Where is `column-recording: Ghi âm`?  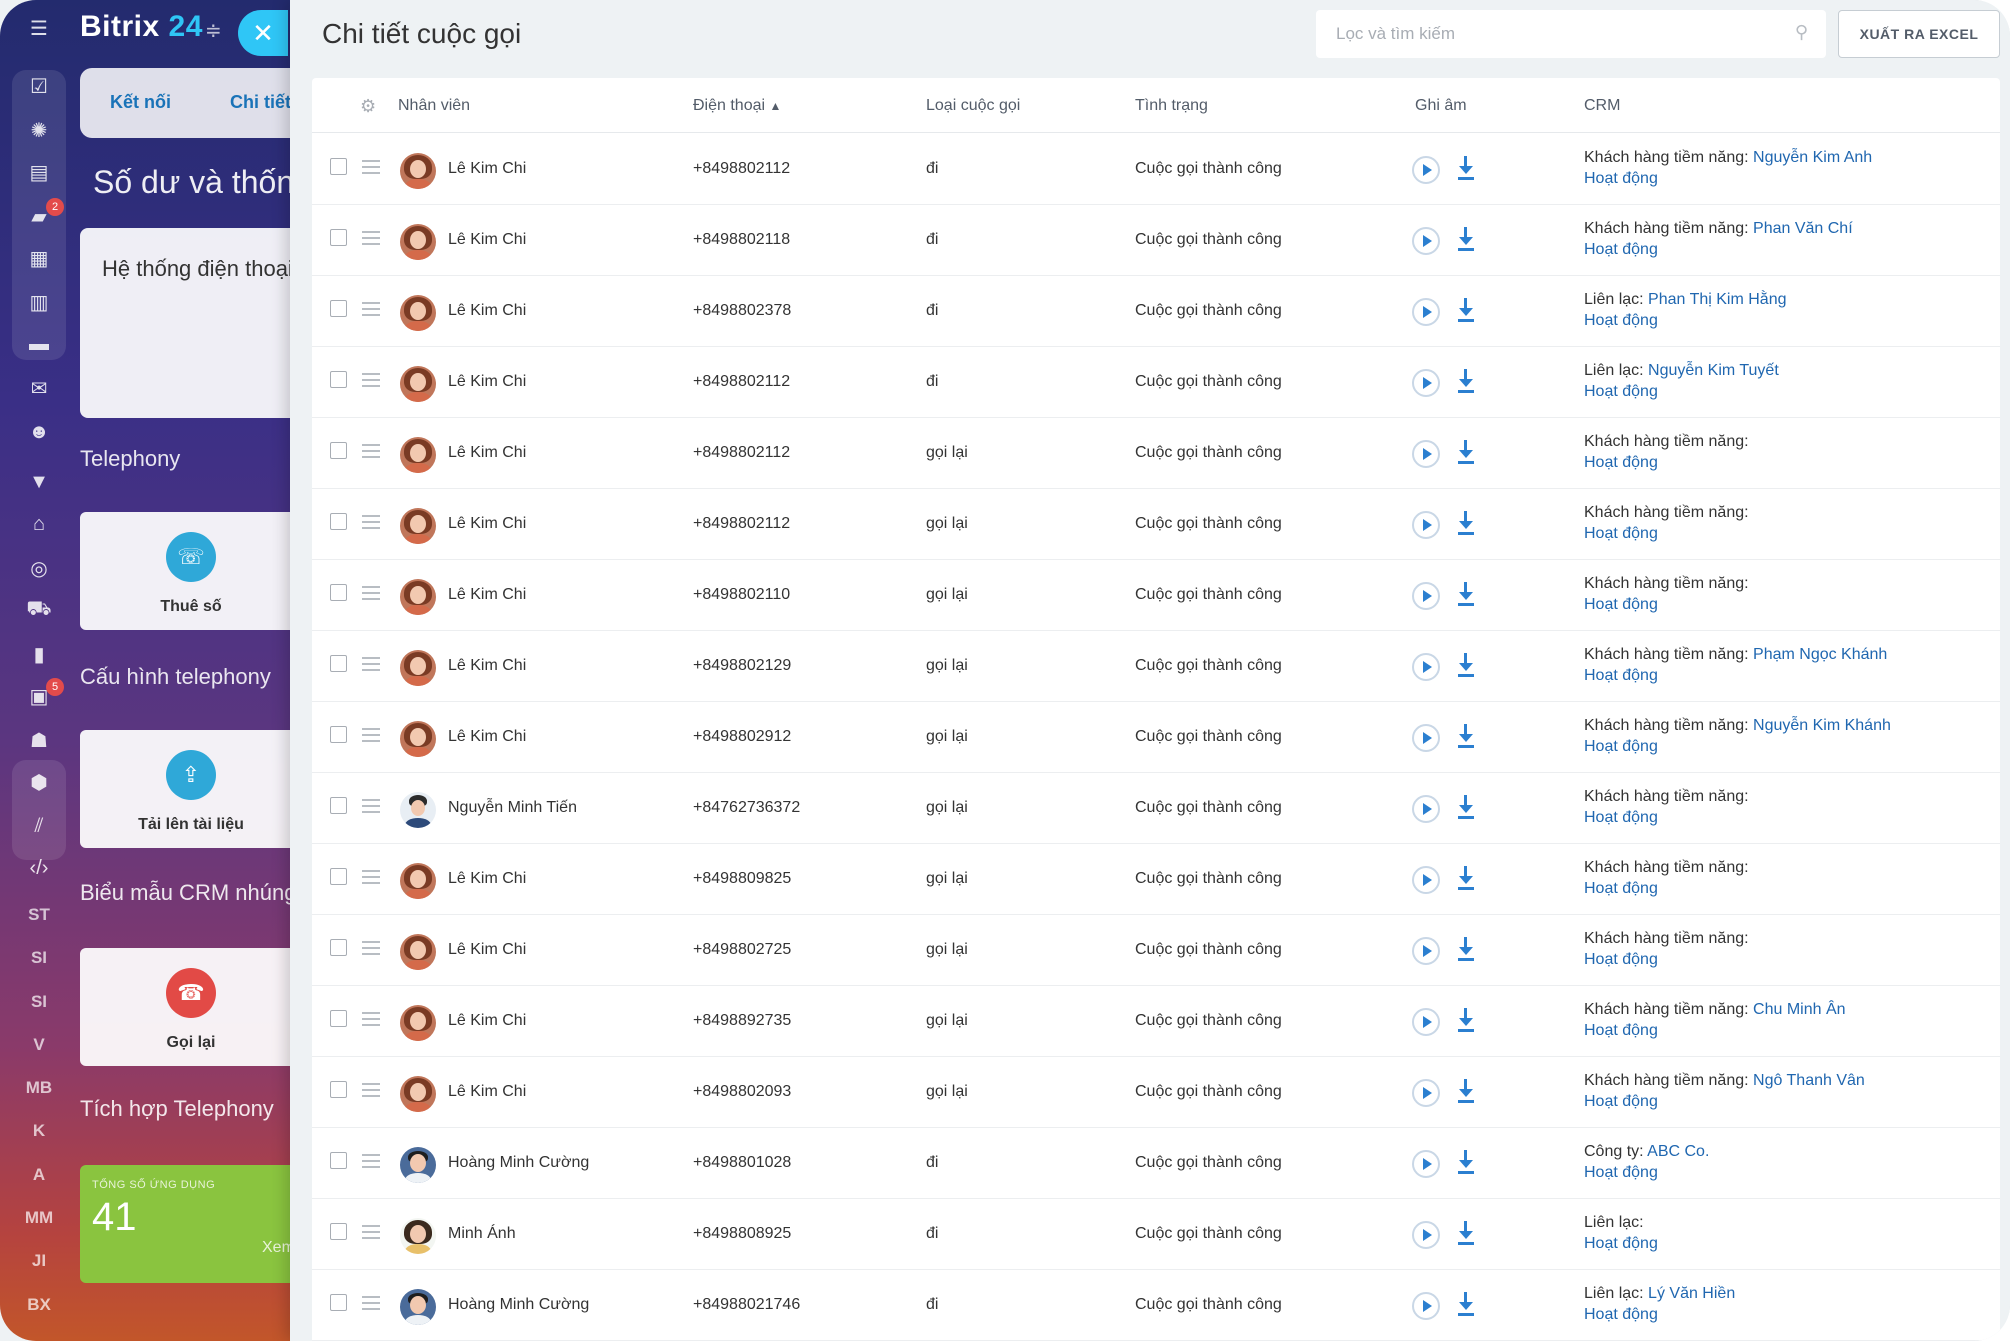
column-recording: Ghi âm is located at coordinates (1441, 105).